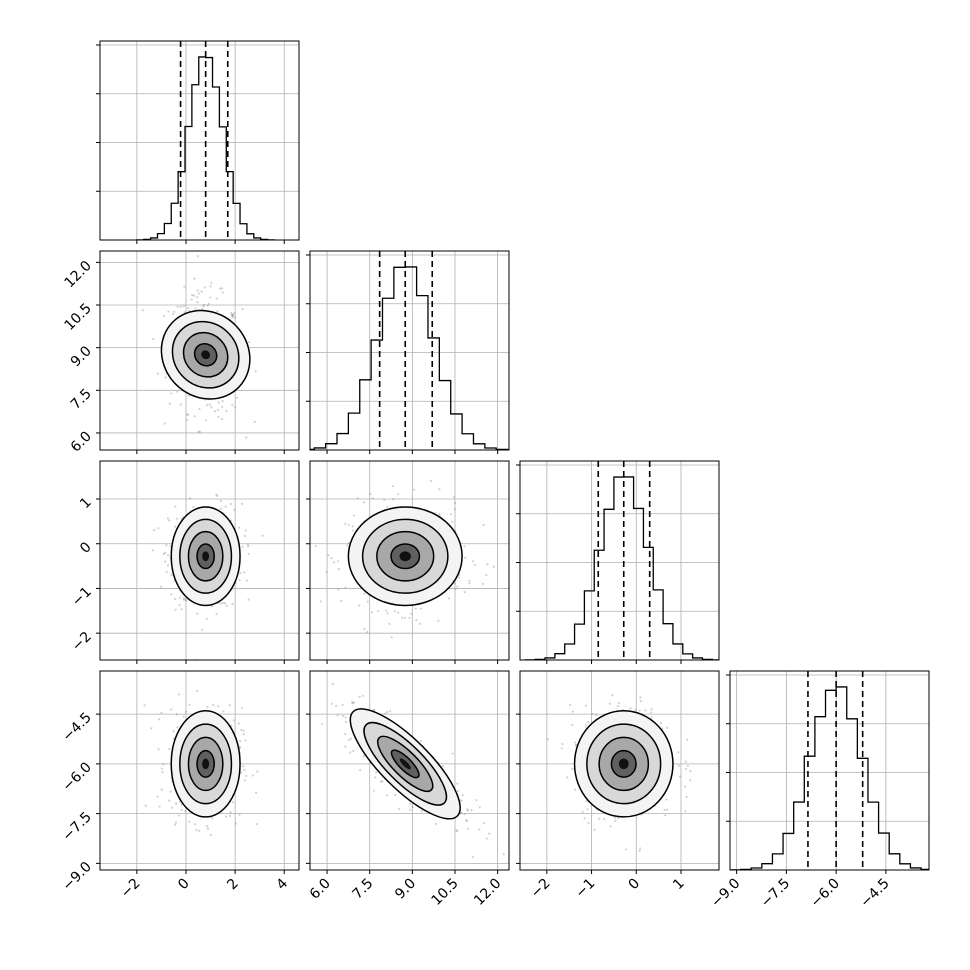  I want to click on x-tick-label: −4.5, so click(874, 893).